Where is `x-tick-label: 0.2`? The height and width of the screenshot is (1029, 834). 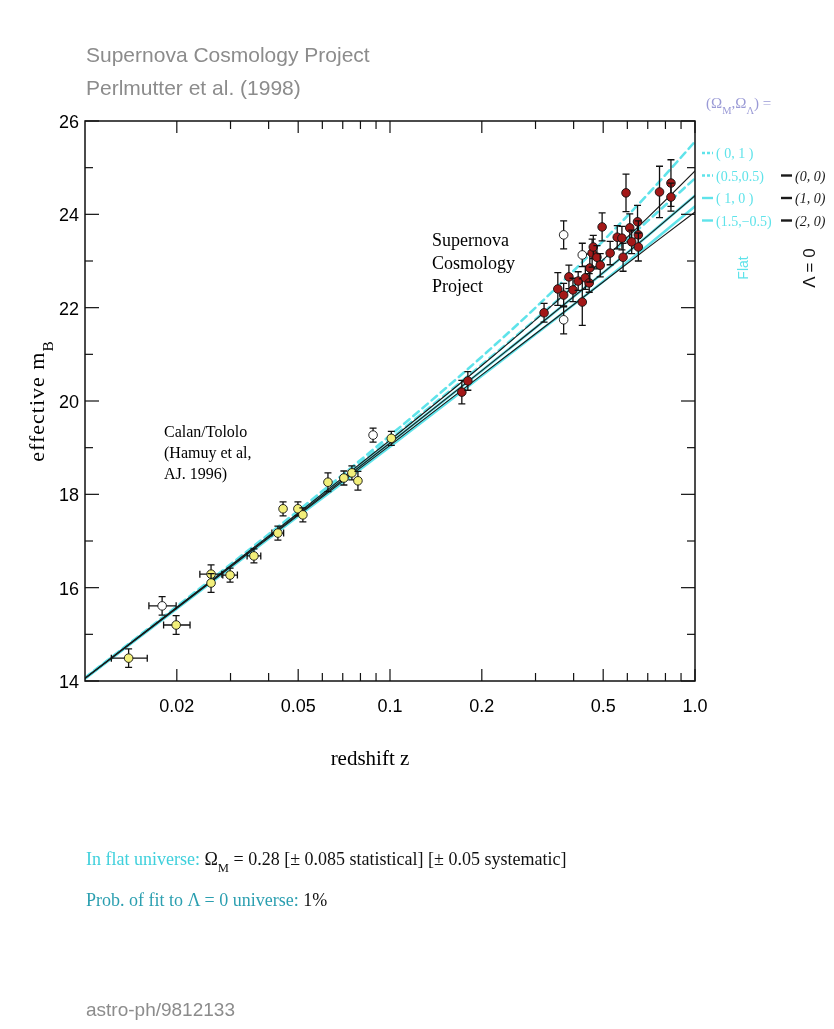 x-tick-label: 0.2 is located at coordinates (482, 706).